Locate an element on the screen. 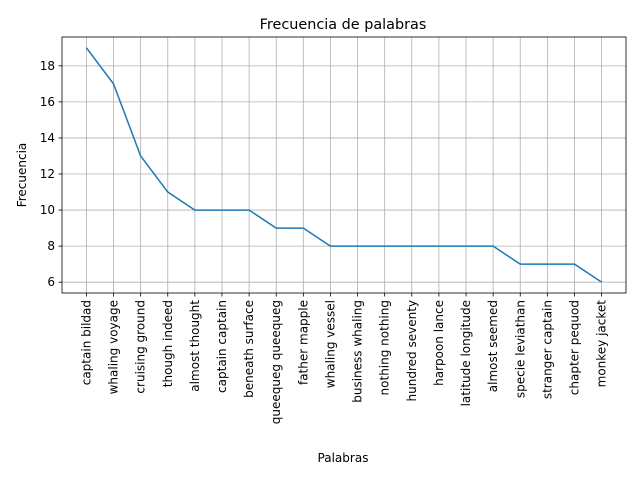 This screenshot has width=640, height=480. x-tick-label: specie leviathan is located at coordinates (520, 349).